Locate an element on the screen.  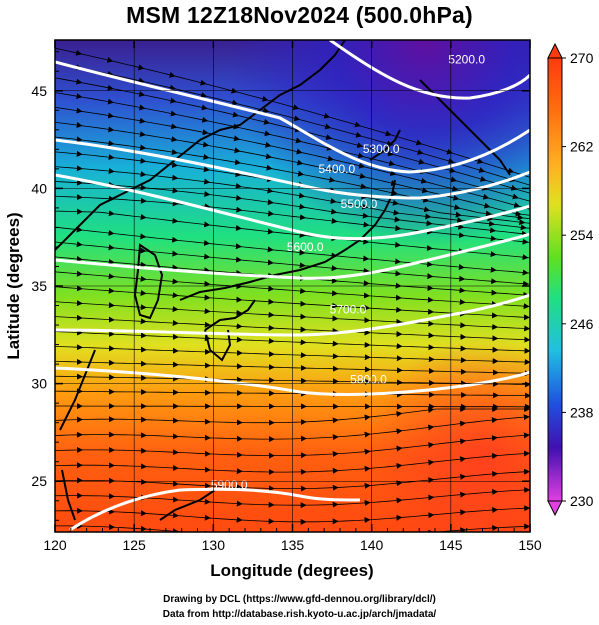
page-title: MSM 12Z18Nov2024 (500.0hPa) is located at coordinates (299, 15).